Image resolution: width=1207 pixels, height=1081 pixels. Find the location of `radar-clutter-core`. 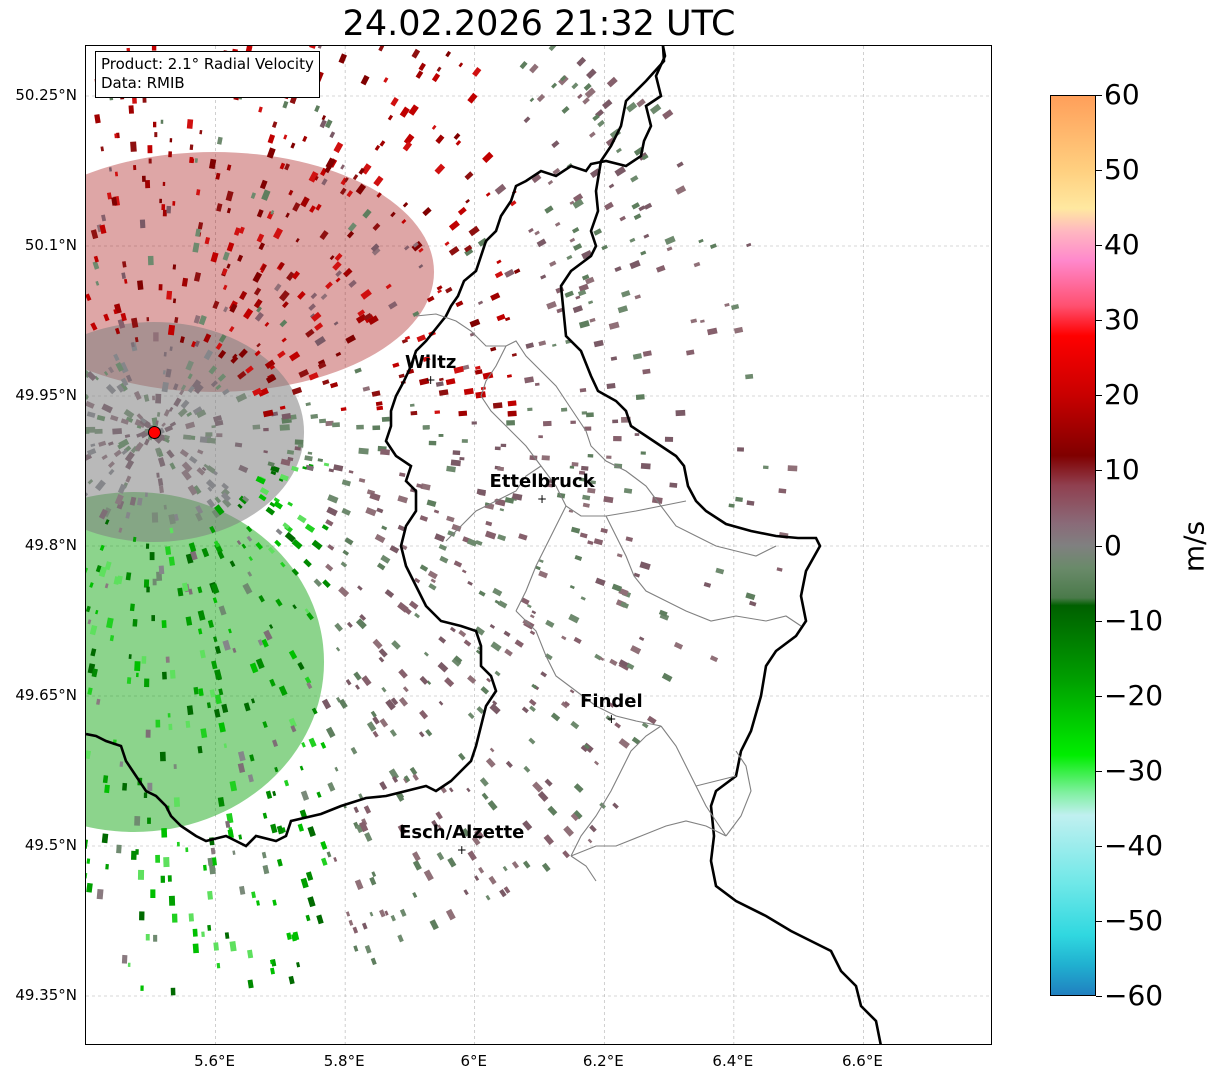

radar-clutter-core is located at coordinates (195, 432).